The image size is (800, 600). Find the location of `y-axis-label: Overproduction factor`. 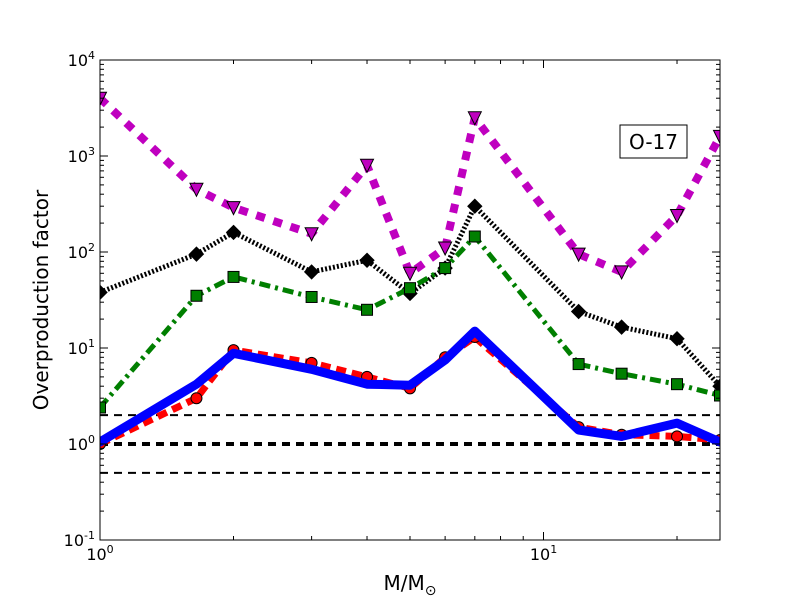

y-axis-label: Overproduction factor is located at coordinates (41, 299).